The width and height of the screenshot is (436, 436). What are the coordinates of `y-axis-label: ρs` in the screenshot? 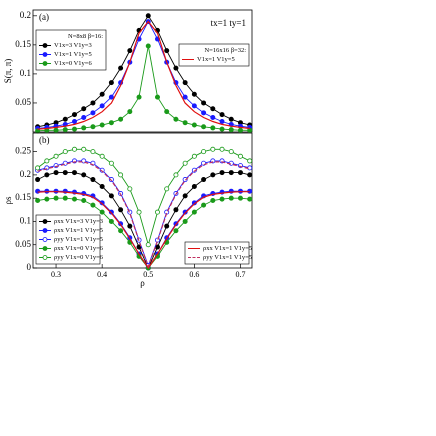 It's located at (8, 200).